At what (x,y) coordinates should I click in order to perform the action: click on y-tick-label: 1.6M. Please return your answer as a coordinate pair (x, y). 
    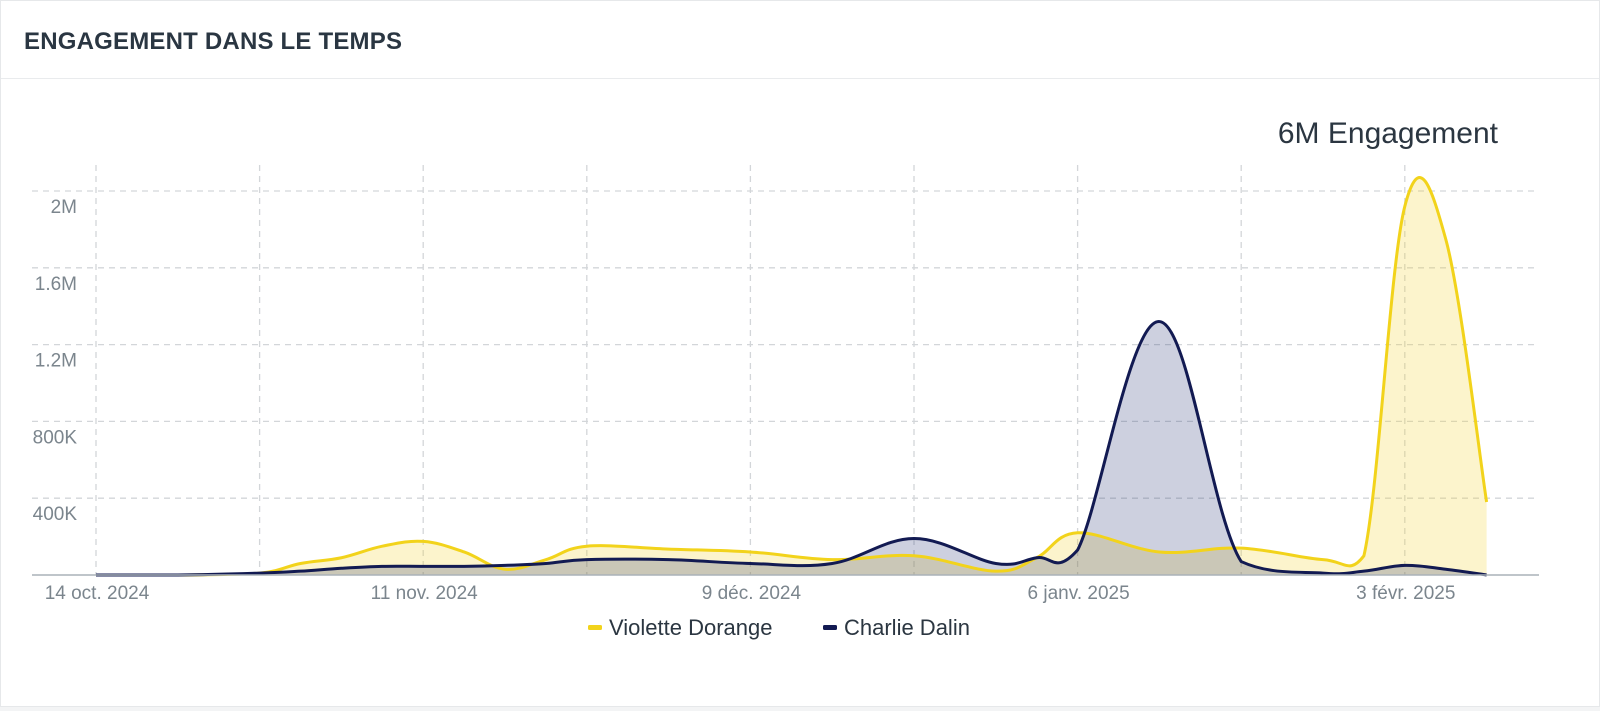
    Looking at the image, I should click on (56, 284).